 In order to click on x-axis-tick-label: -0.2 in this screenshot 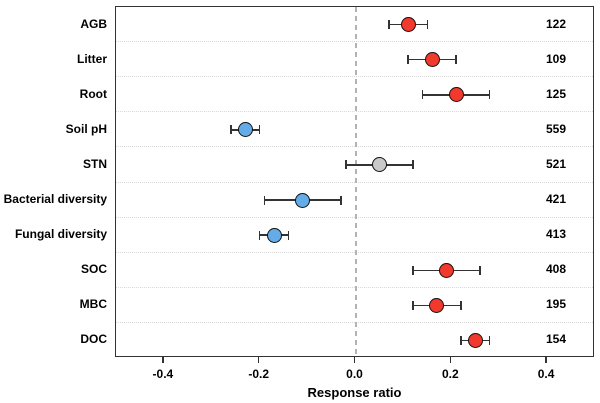, I will do `click(259, 374)`.